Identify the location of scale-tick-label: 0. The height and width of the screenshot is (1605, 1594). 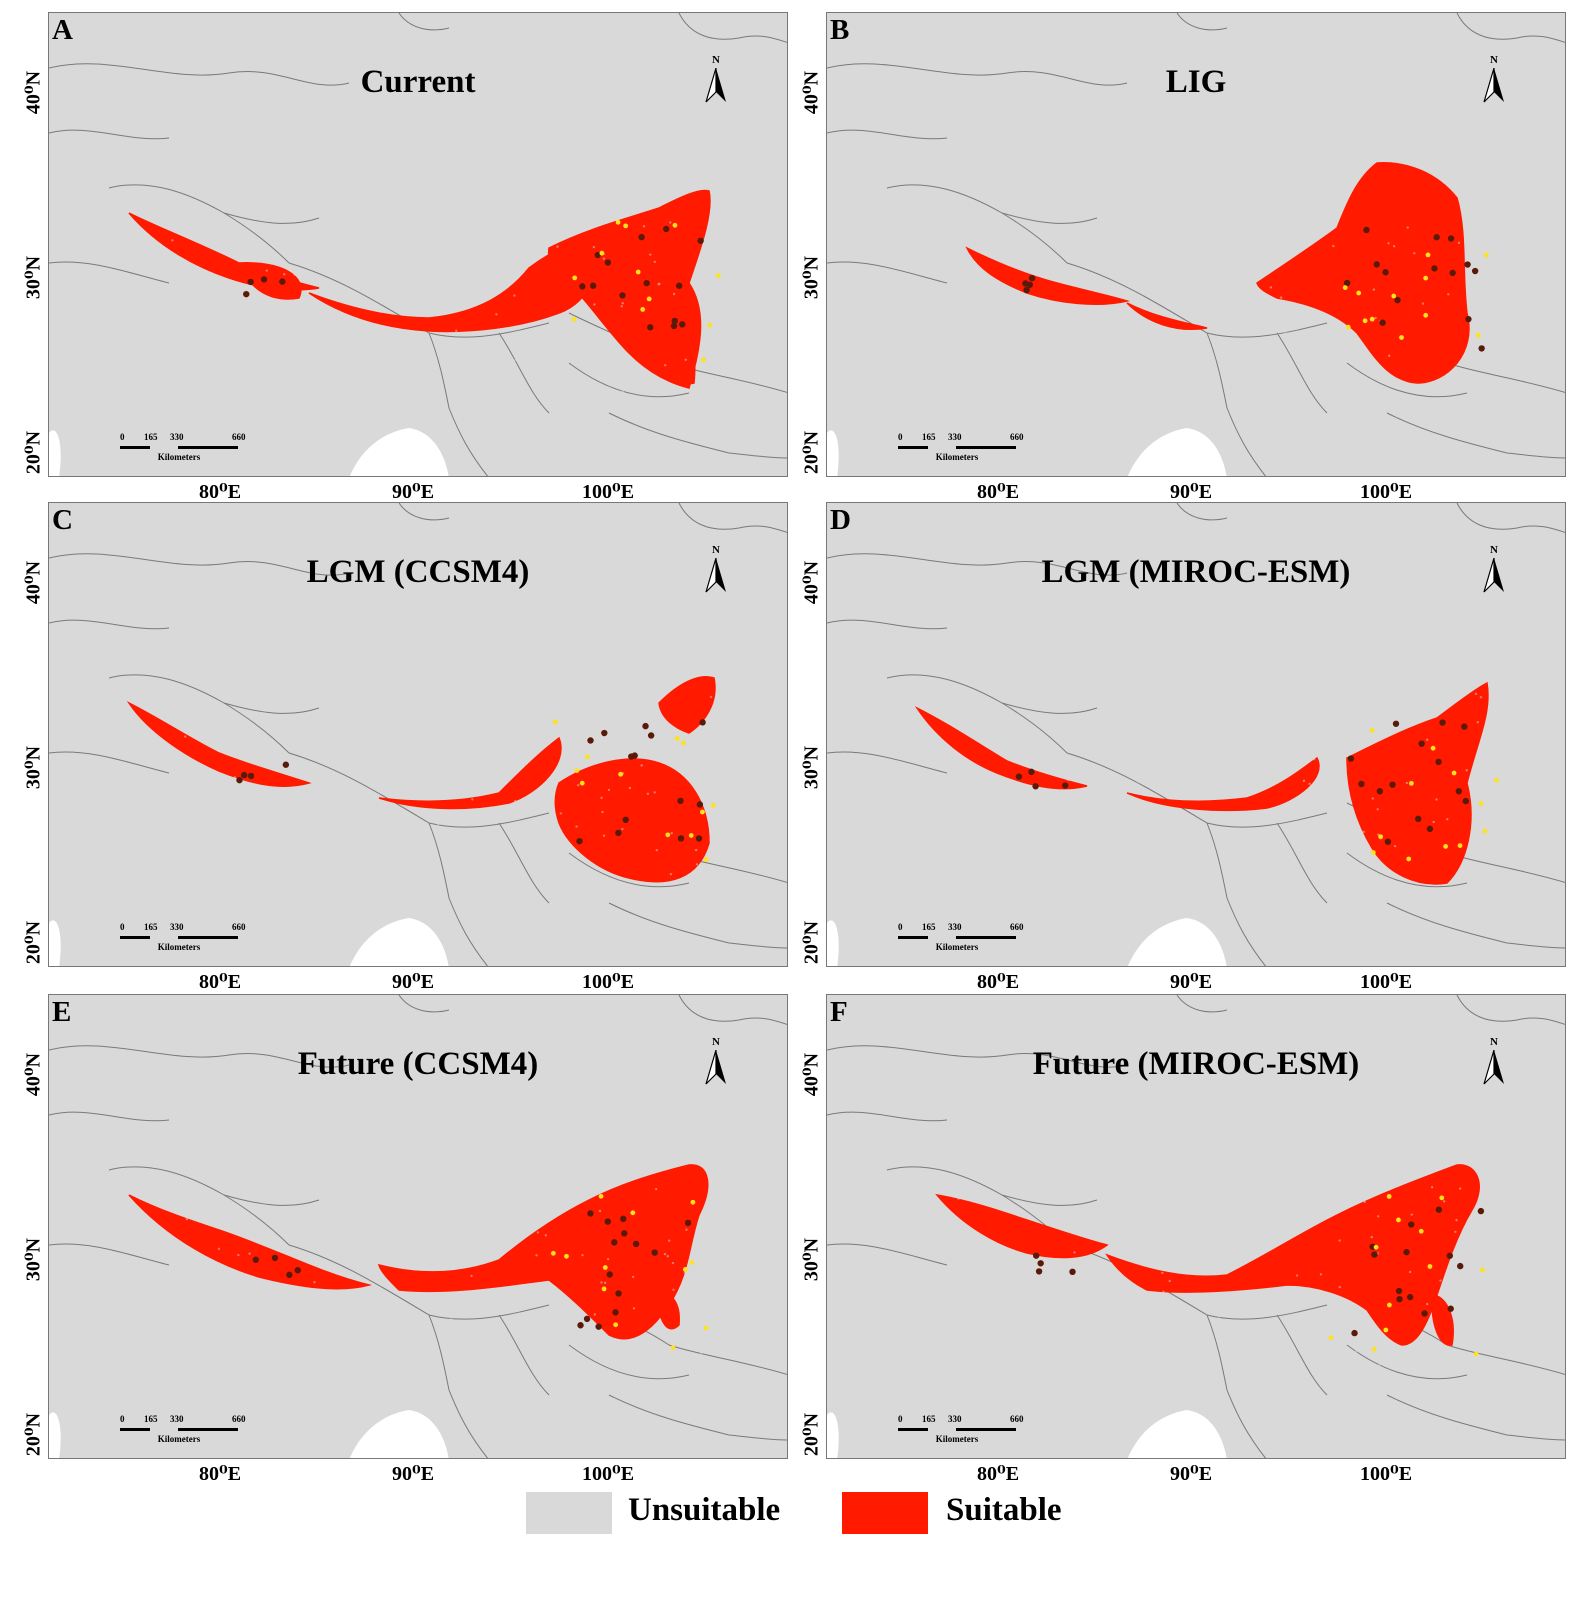
(900, 1419).